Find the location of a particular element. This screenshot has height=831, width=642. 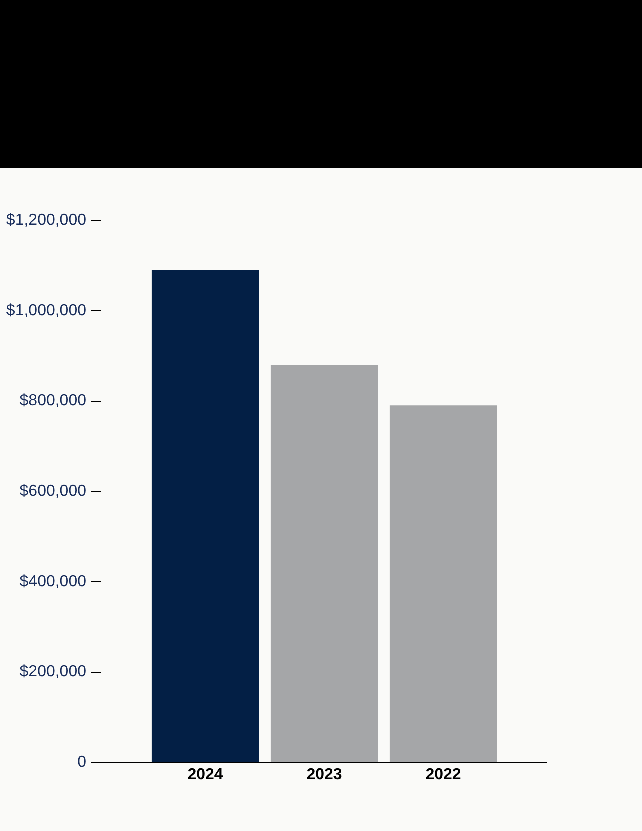

x-tick-label: 2022 is located at coordinates (444, 775).